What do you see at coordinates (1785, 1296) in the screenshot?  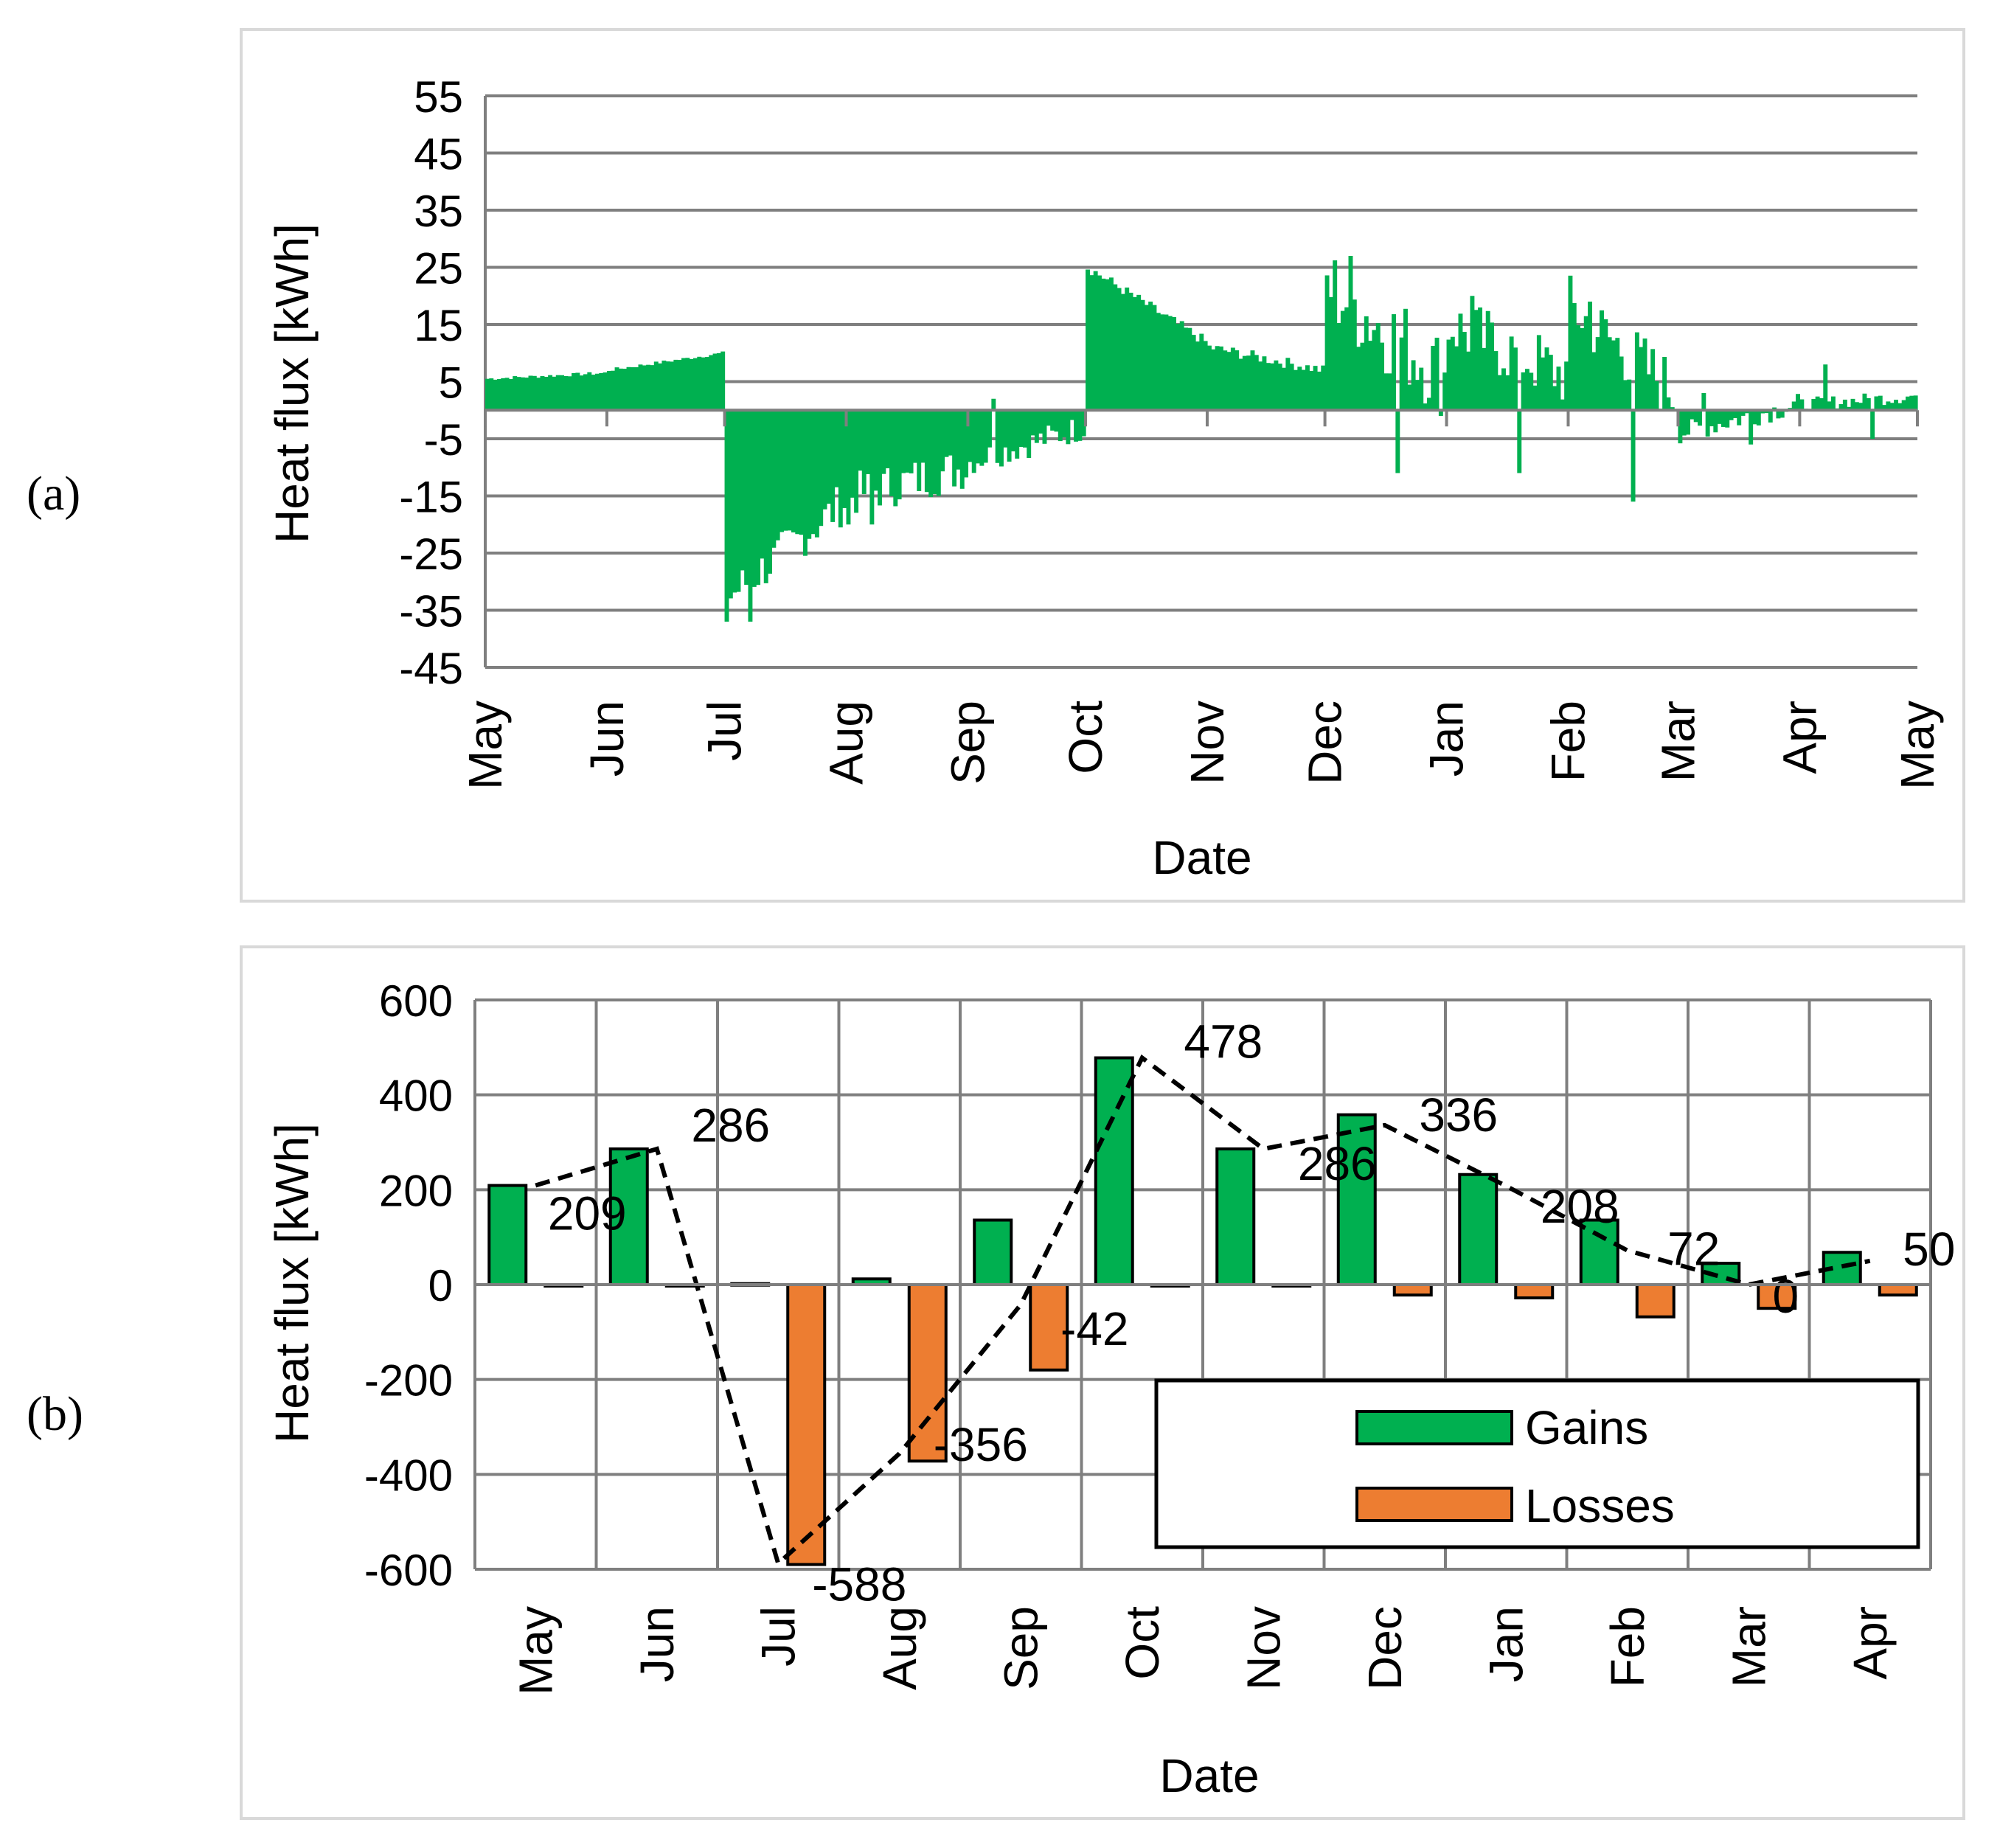 I see `net-data-label: 0` at bounding box center [1785, 1296].